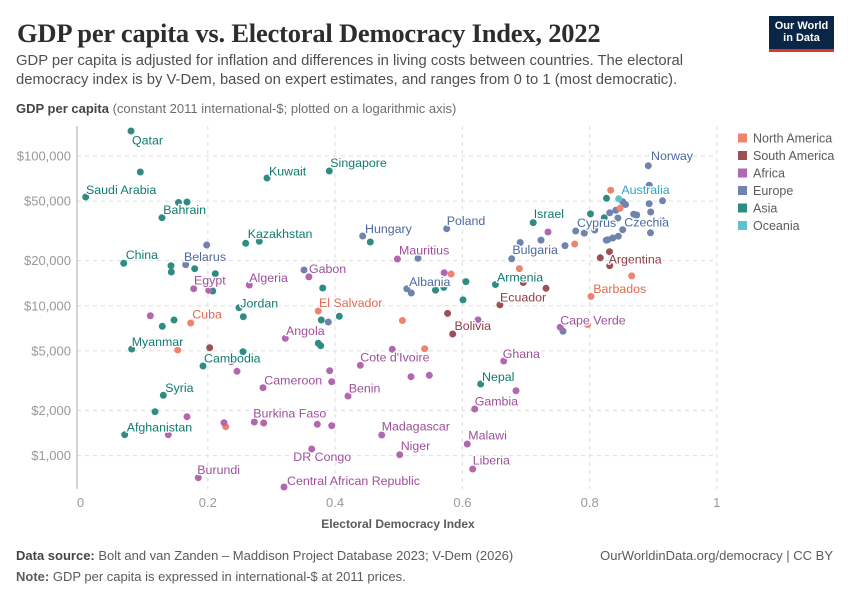 The height and width of the screenshot is (600, 850). What do you see at coordinates (521, 354) in the screenshot?
I see `svg-text: Ghana` at bounding box center [521, 354].